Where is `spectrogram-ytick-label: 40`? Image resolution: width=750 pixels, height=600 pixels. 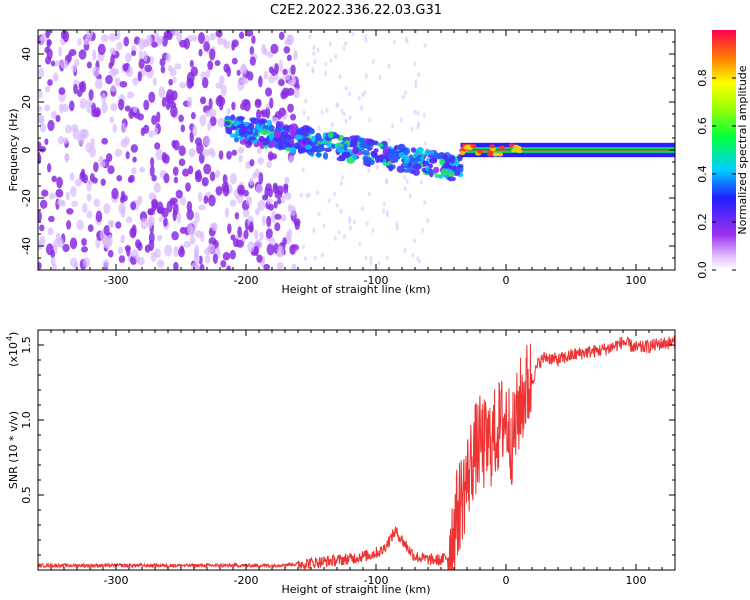 spectrogram-ytick-label: 40 is located at coordinates (26, 54).